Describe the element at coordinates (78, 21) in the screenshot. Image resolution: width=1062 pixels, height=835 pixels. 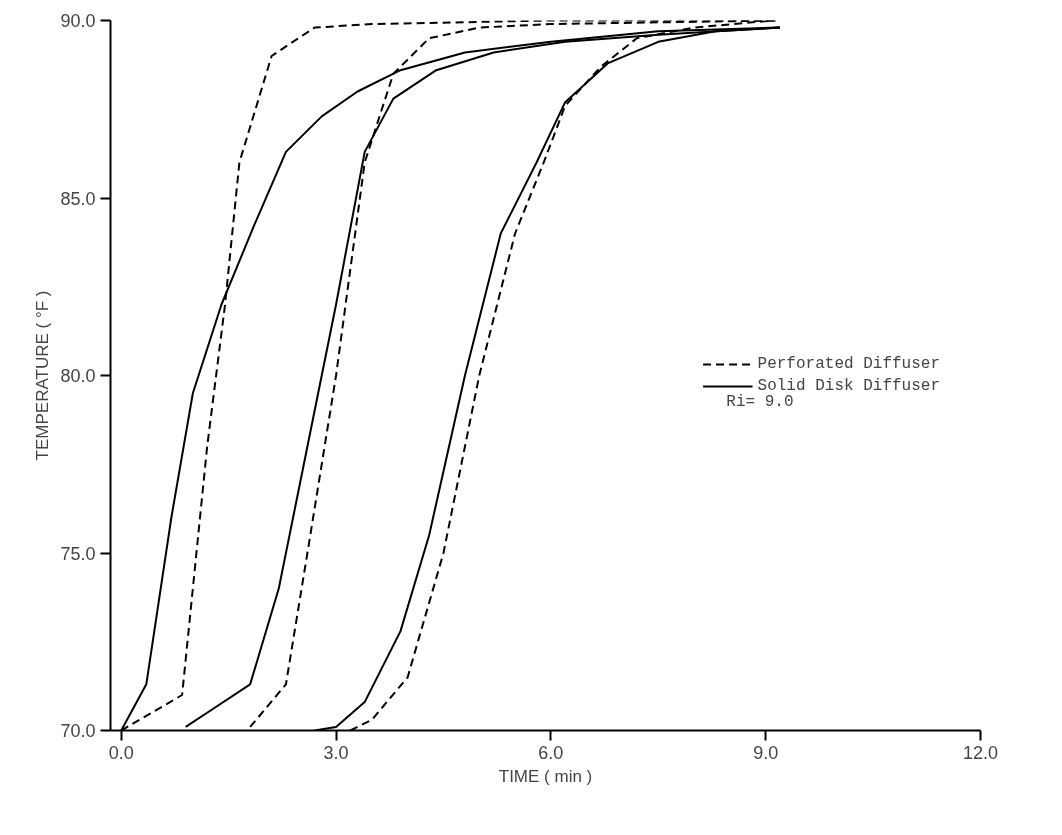
I see `y-tick-label: 90.0` at that location.